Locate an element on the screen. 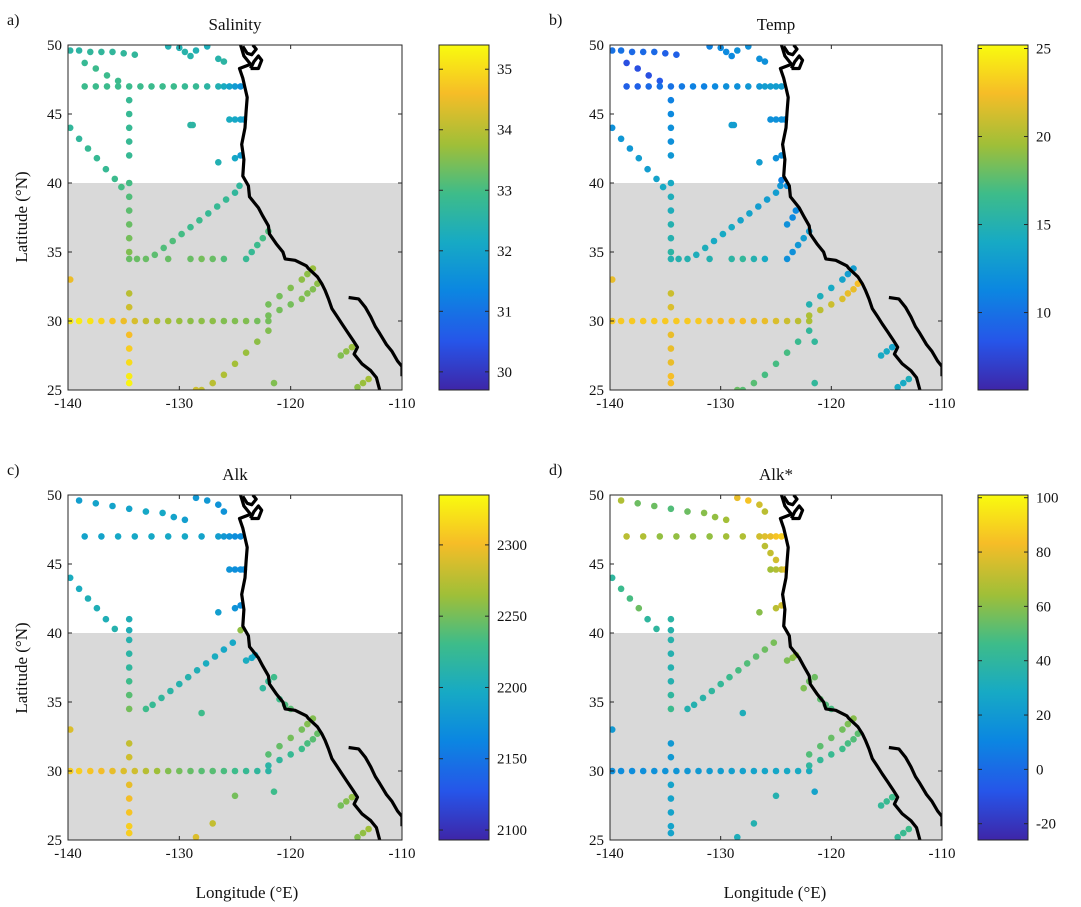  colorbar-tick-label: 40 is located at coordinates (1043, 662).